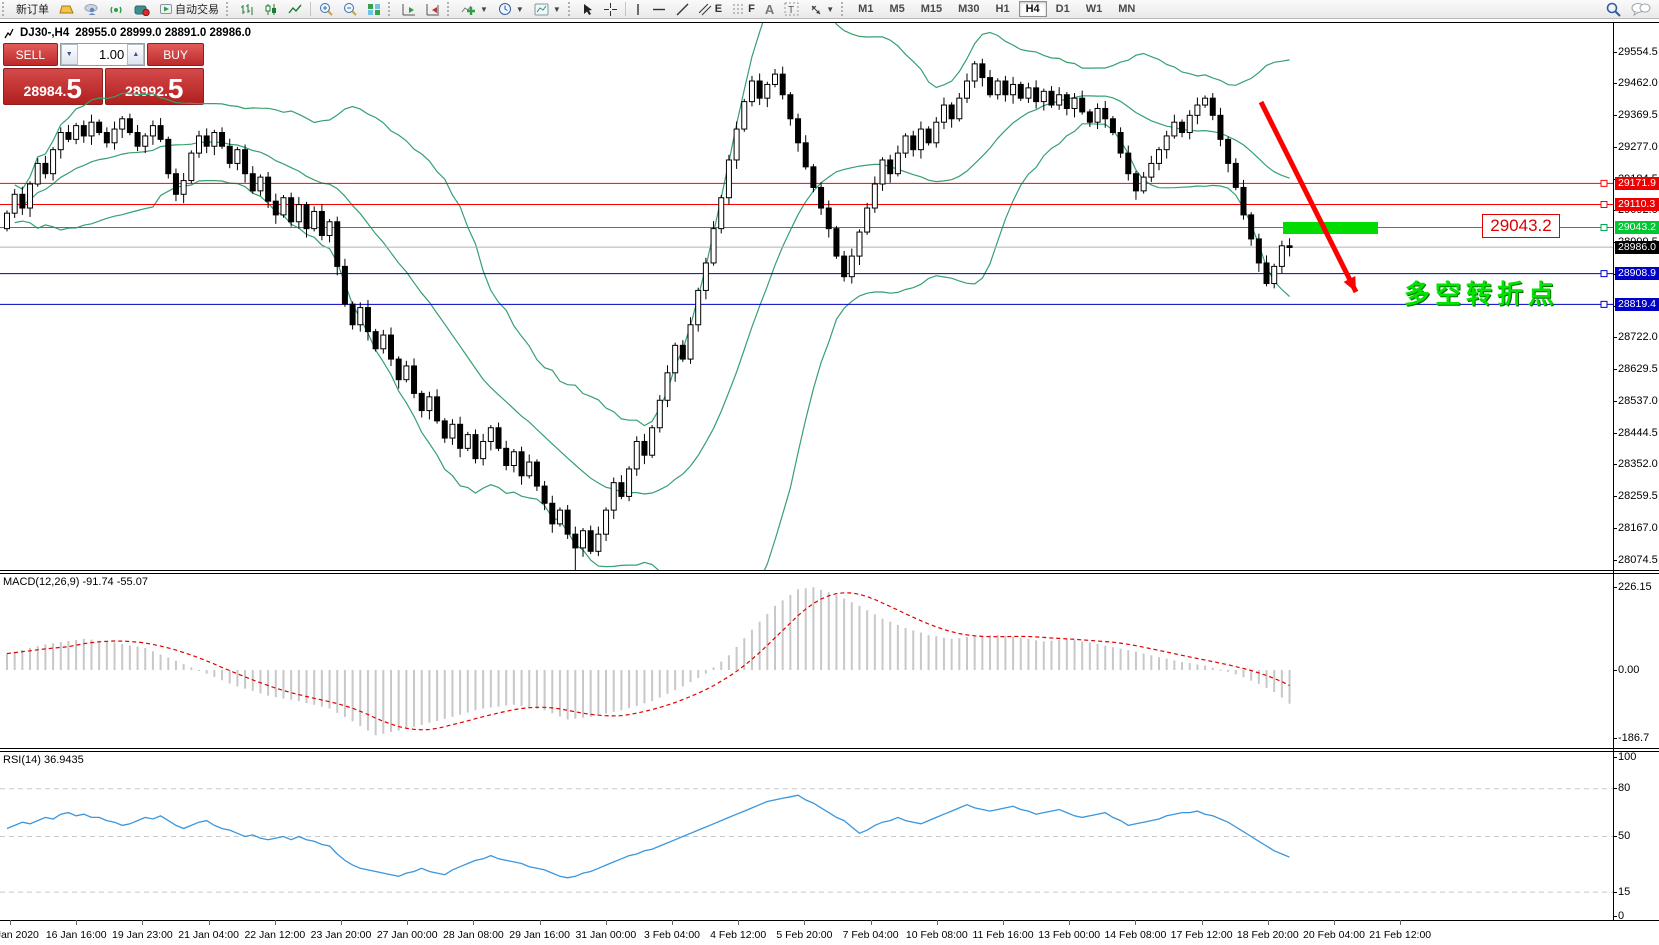 The image size is (1659, 945). I want to click on trend-arrow, so click(1308, 197).